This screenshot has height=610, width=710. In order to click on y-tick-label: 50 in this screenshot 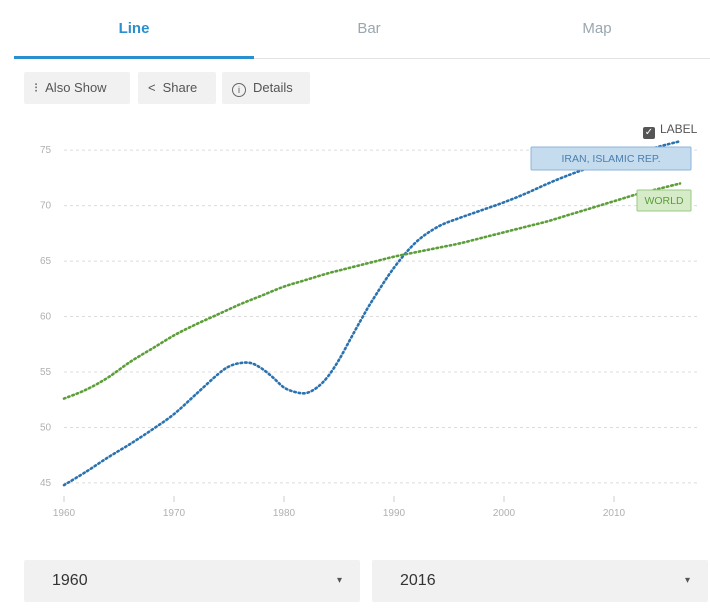, I will do `click(46, 427)`.